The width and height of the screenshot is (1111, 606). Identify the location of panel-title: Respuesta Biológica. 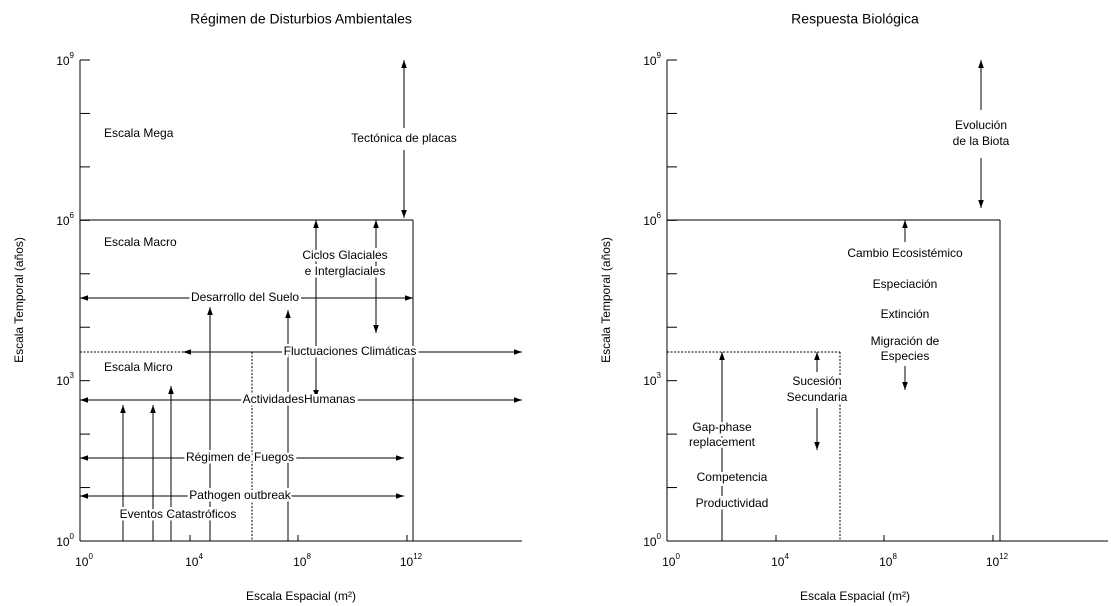
(855, 19).